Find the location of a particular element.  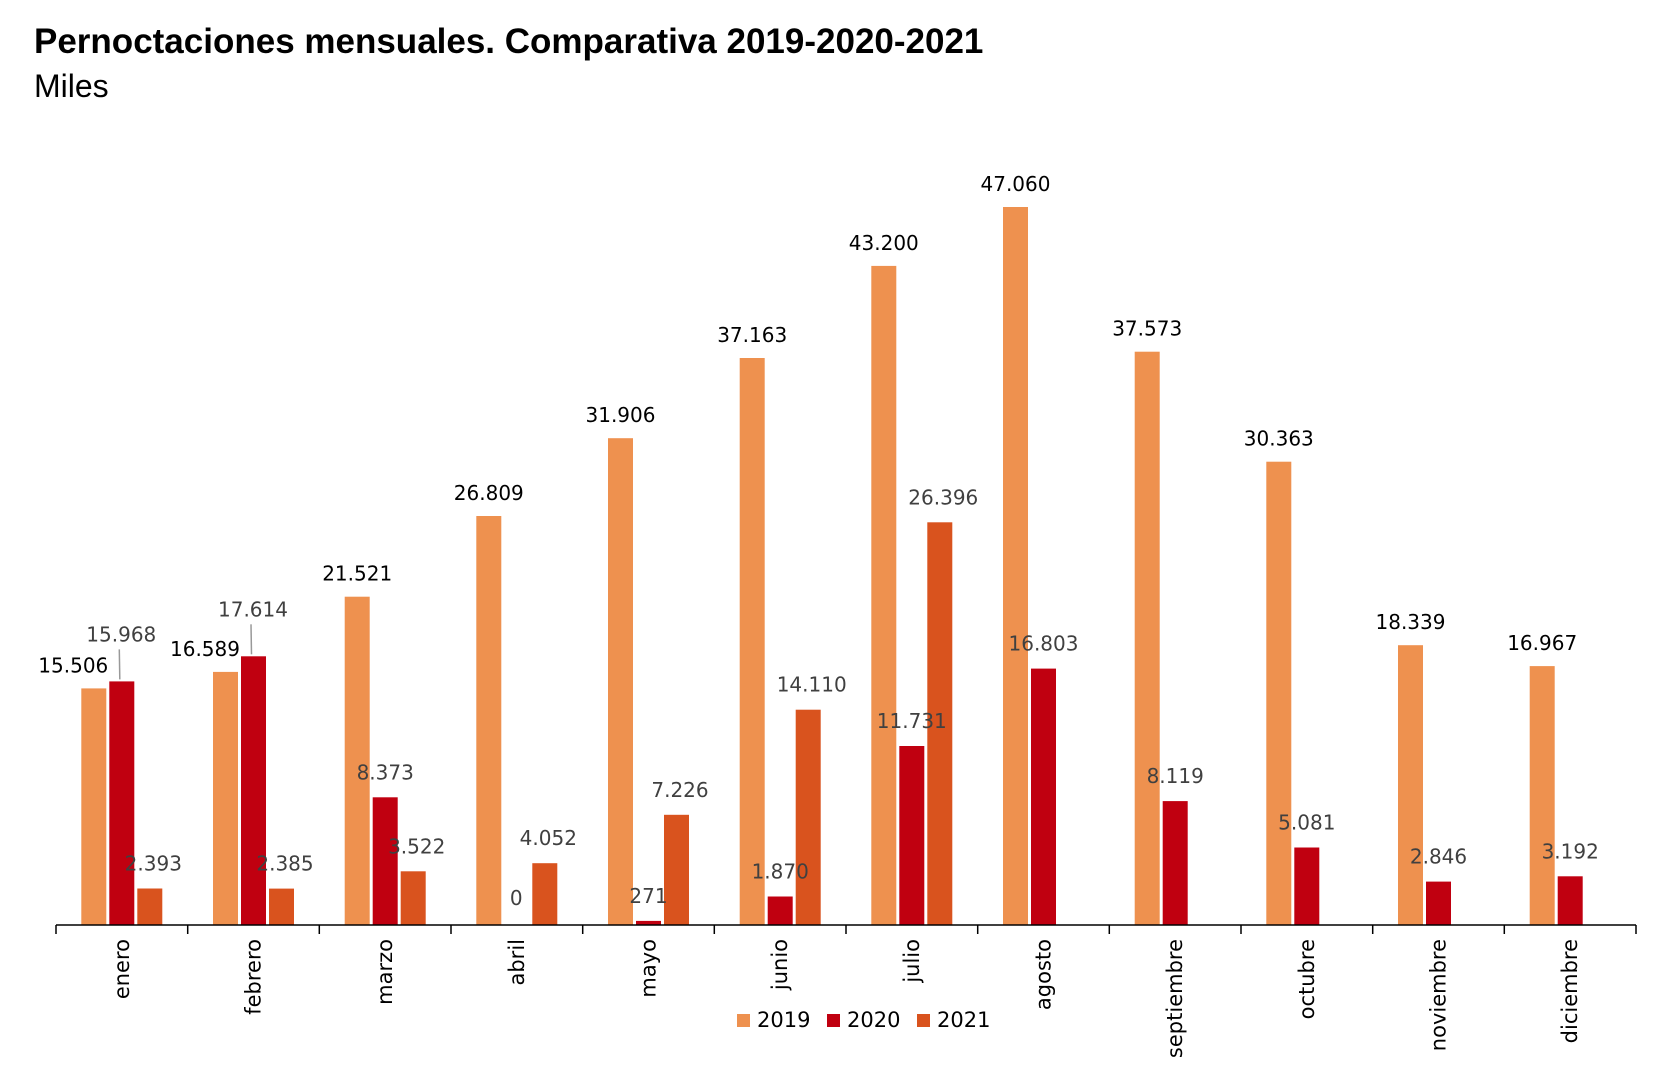

legend-label-2020: 2020 is located at coordinates (873, 1020).